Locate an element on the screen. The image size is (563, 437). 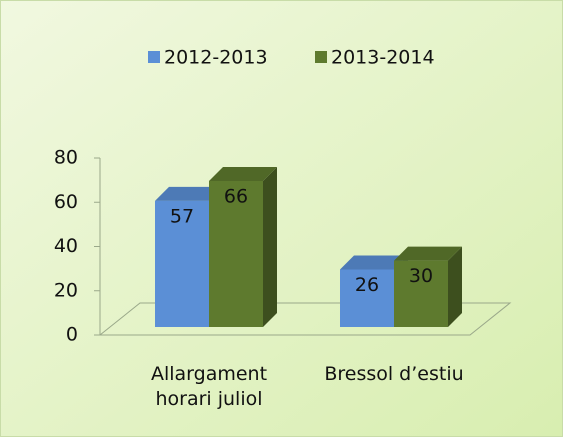
legend-label: 2013-2014 is located at coordinates (383, 58).